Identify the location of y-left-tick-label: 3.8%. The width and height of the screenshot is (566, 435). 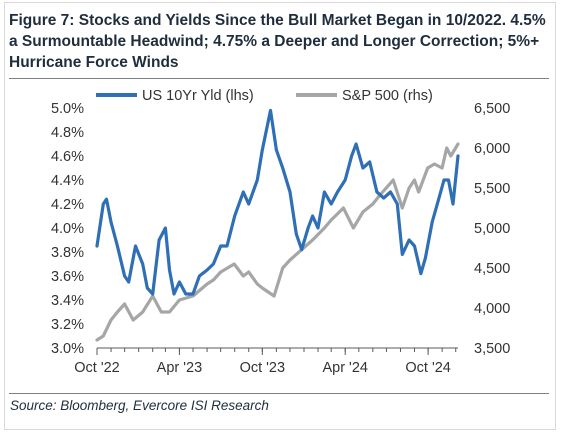
(67, 253).